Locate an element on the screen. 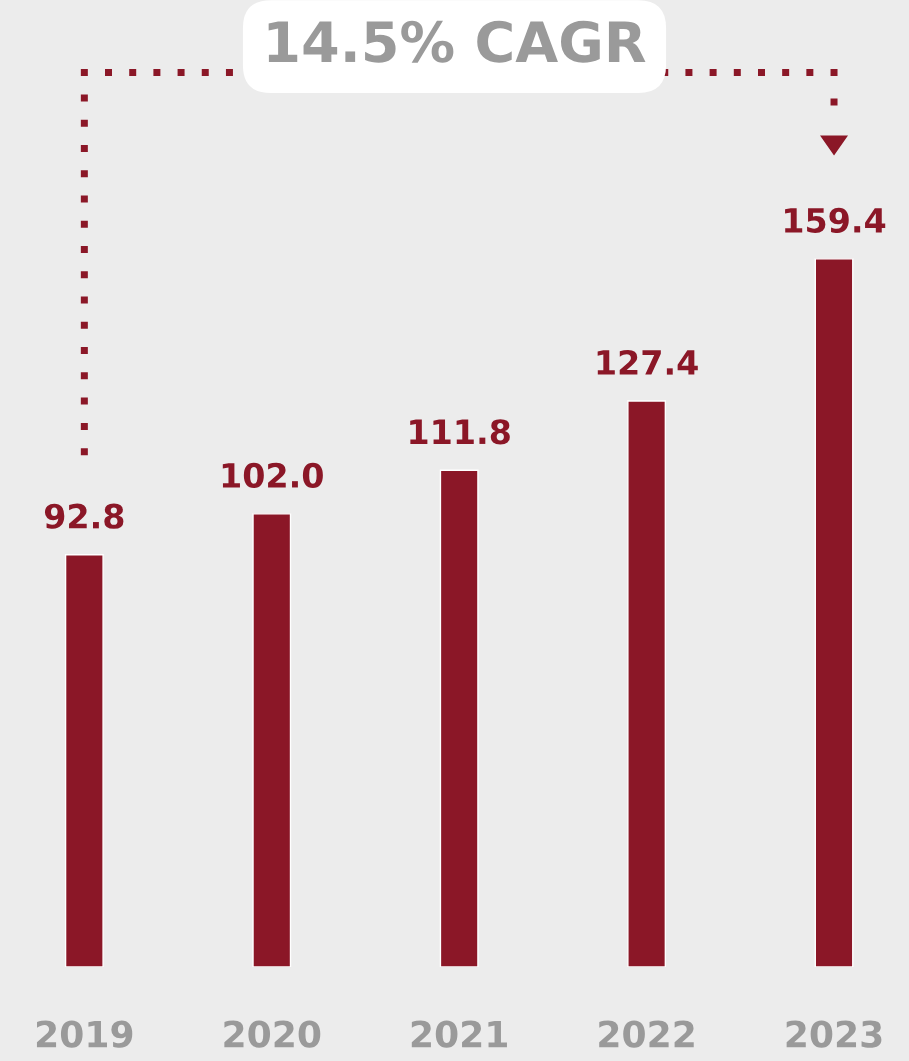 Image resolution: width=909 pixels, height=1061 pixels. data-label: 127.4 is located at coordinates (647, 362).